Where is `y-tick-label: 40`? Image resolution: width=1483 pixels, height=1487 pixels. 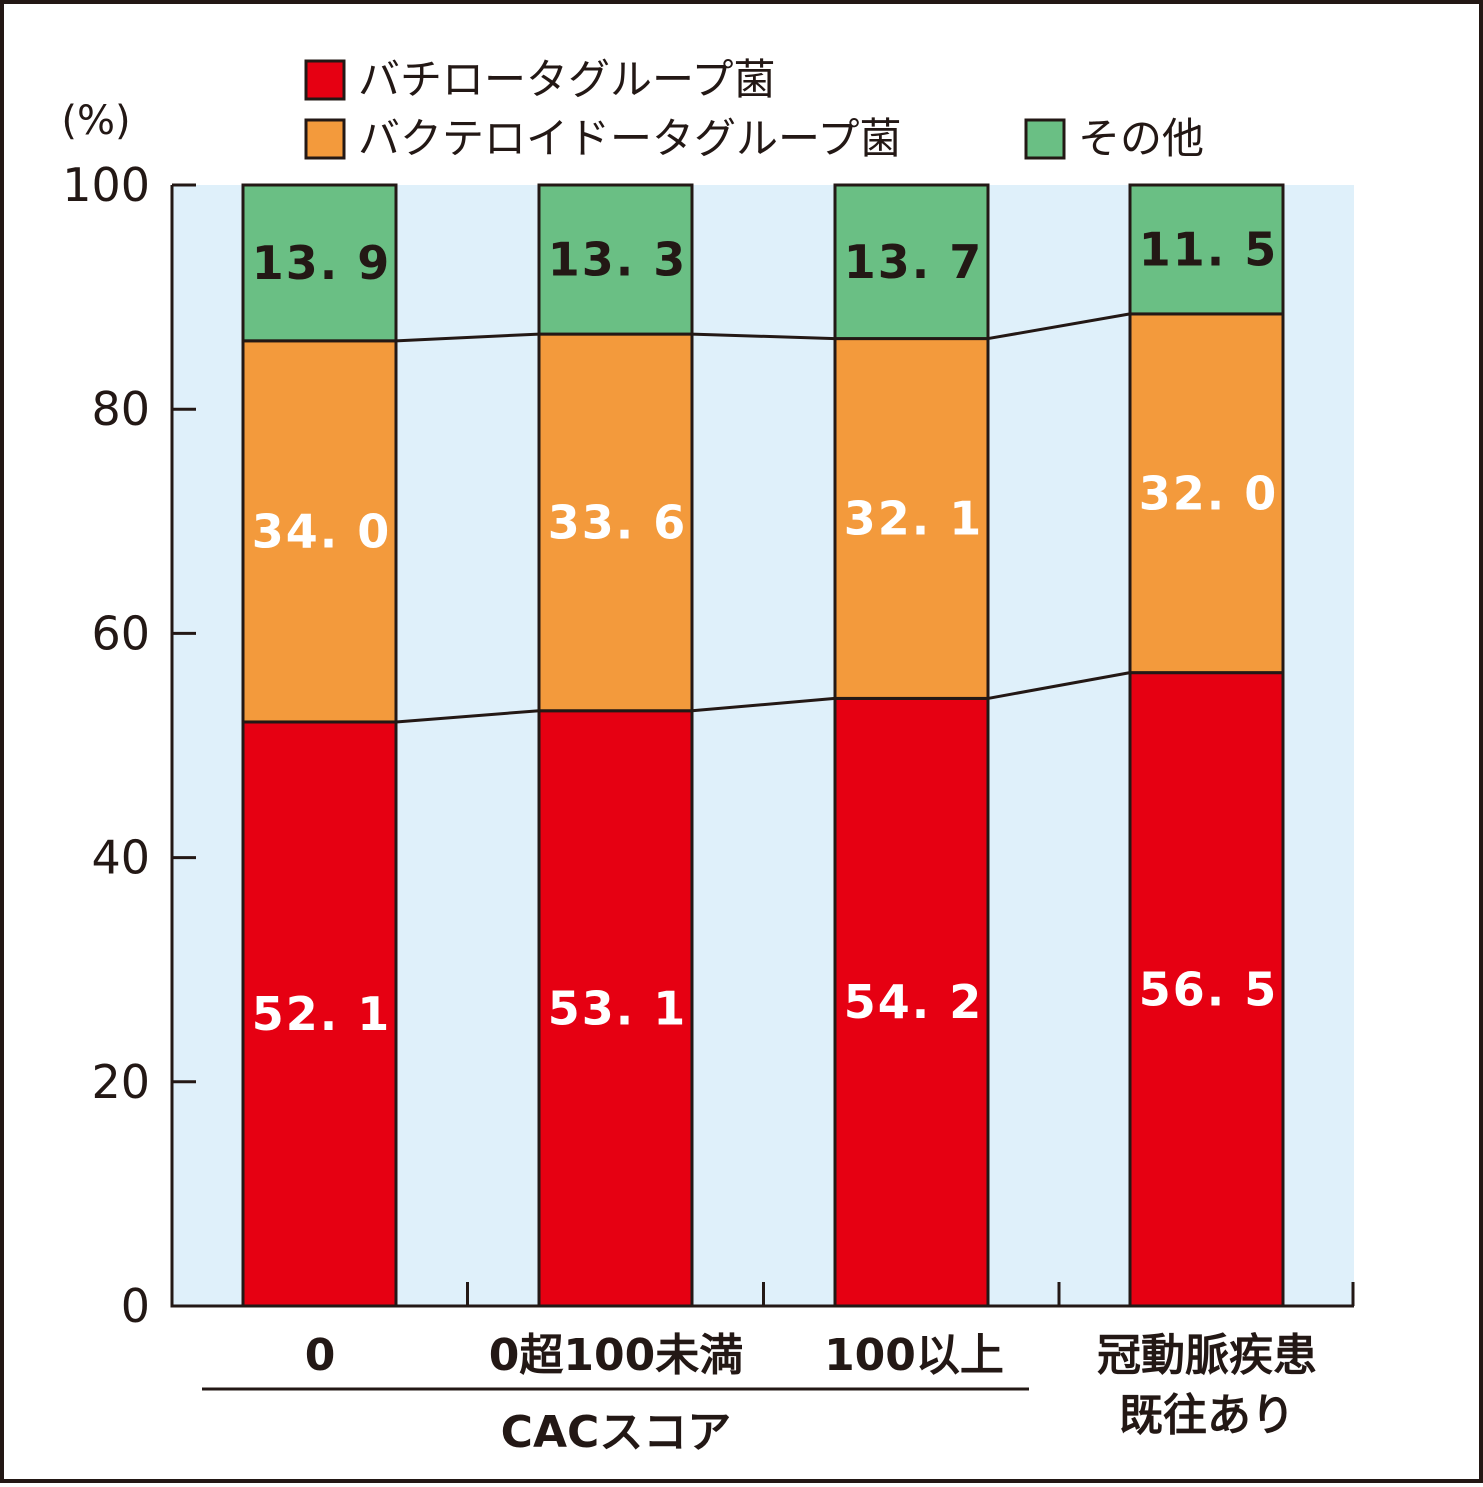 y-tick-label: 40 is located at coordinates (120, 858).